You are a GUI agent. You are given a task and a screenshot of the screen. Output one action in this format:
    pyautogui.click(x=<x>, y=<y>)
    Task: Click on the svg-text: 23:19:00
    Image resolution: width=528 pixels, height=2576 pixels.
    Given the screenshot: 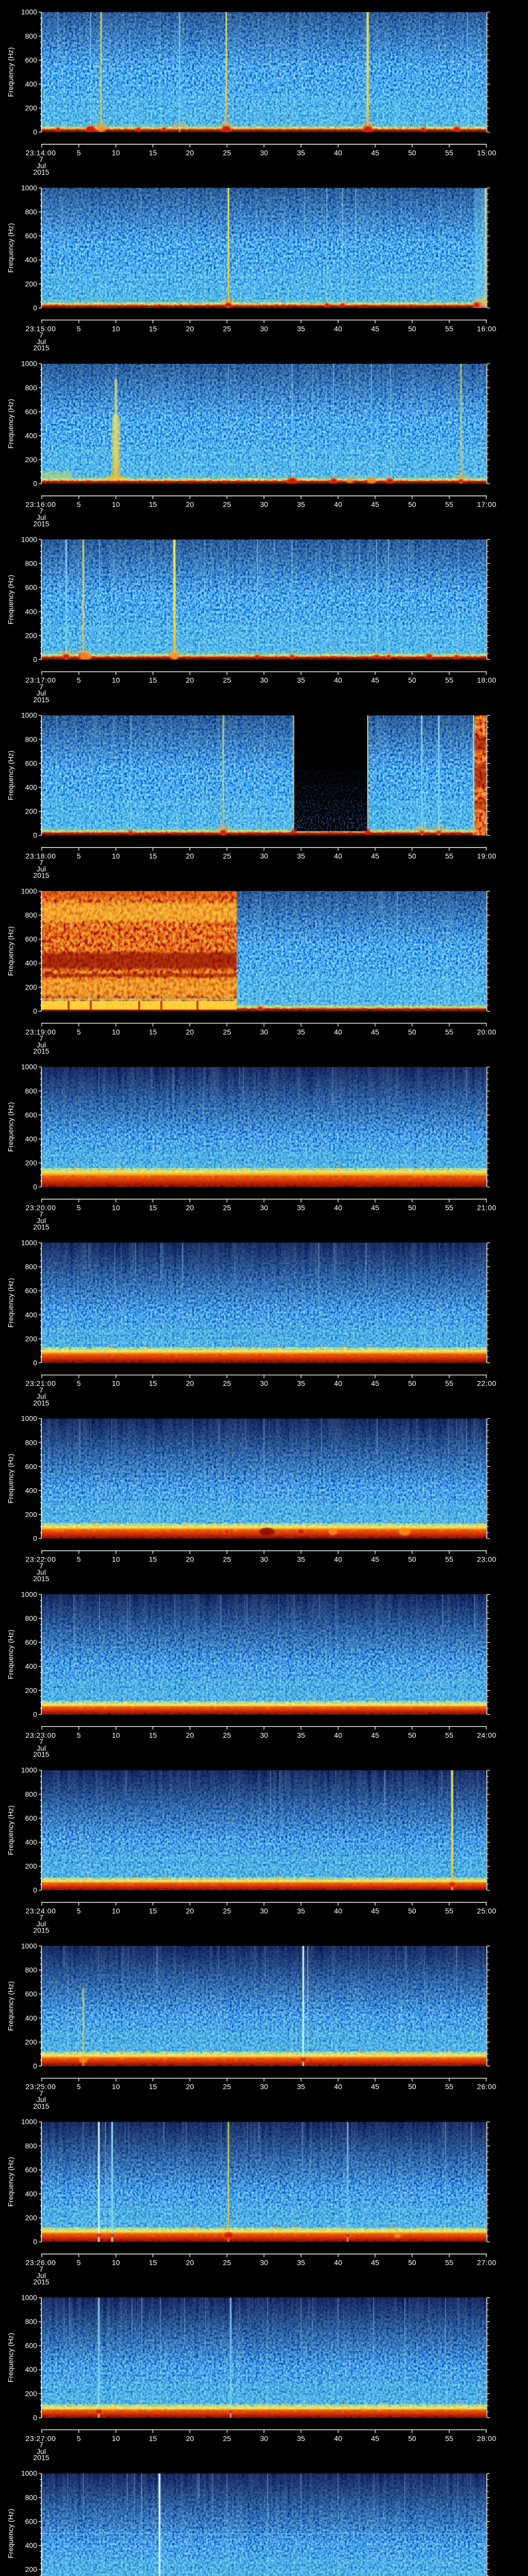 What is the action you would take?
    pyautogui.click(x=41, y=1032)
    